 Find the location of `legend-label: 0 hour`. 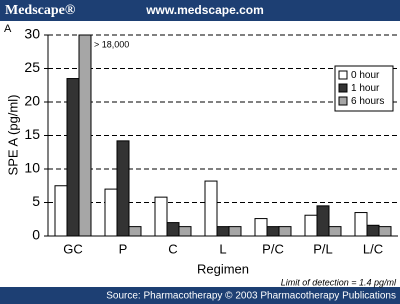

legend-label: 0 hour is located at coordinates (365, 75).